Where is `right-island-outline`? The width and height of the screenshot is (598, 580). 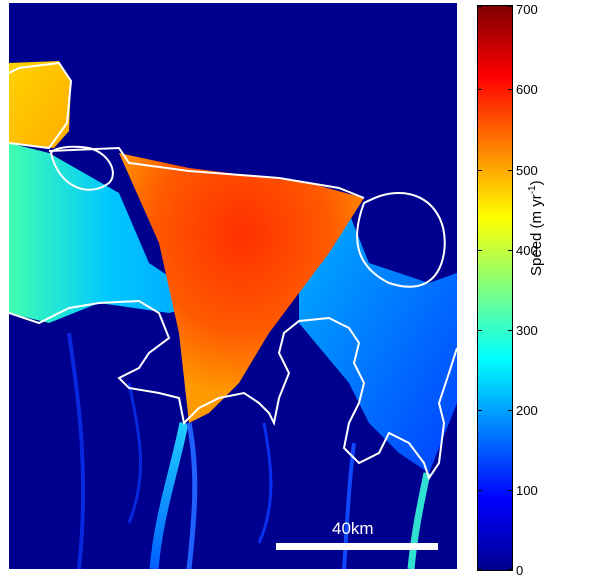 right-island-outline is located at coordinates (401, 239).